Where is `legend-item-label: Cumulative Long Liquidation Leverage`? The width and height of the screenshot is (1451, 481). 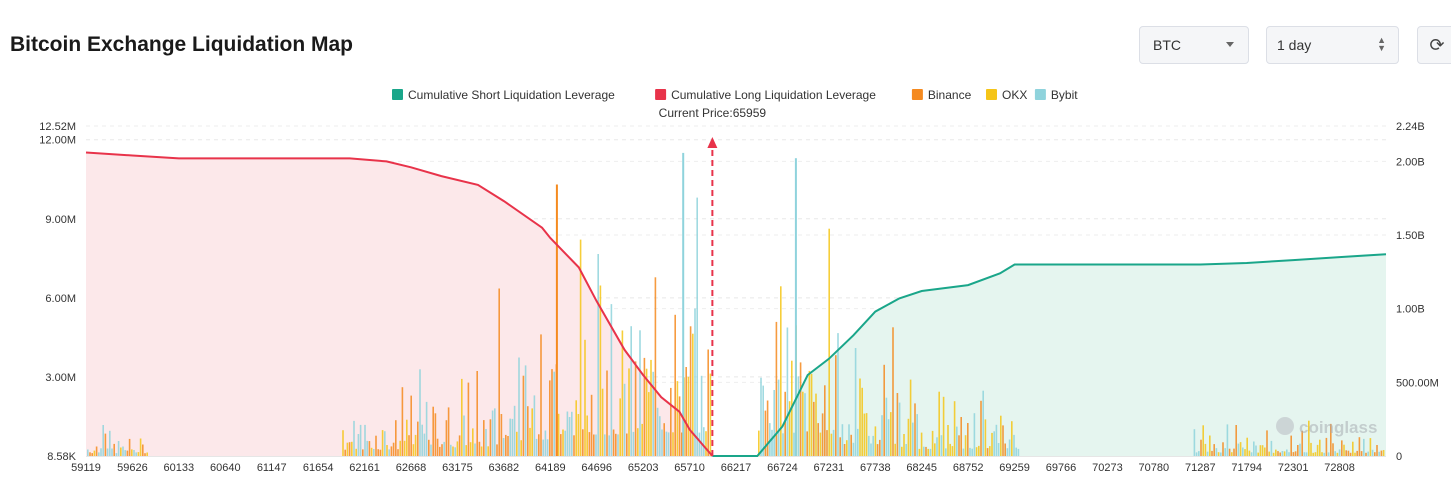
legend-item-label: Cumulative Long Liquidation Leverage is located at coordinates (773, 95).